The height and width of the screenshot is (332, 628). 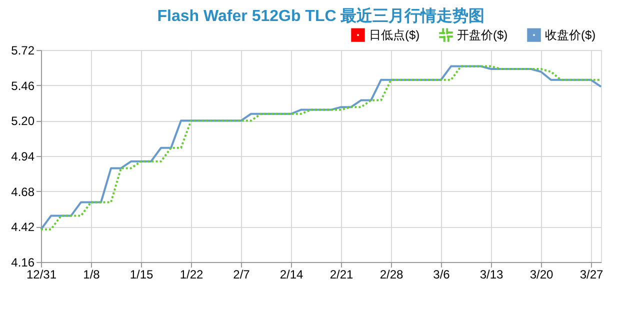 I want to click on x-tick-label: 2/14, so click(x=292, y=275).